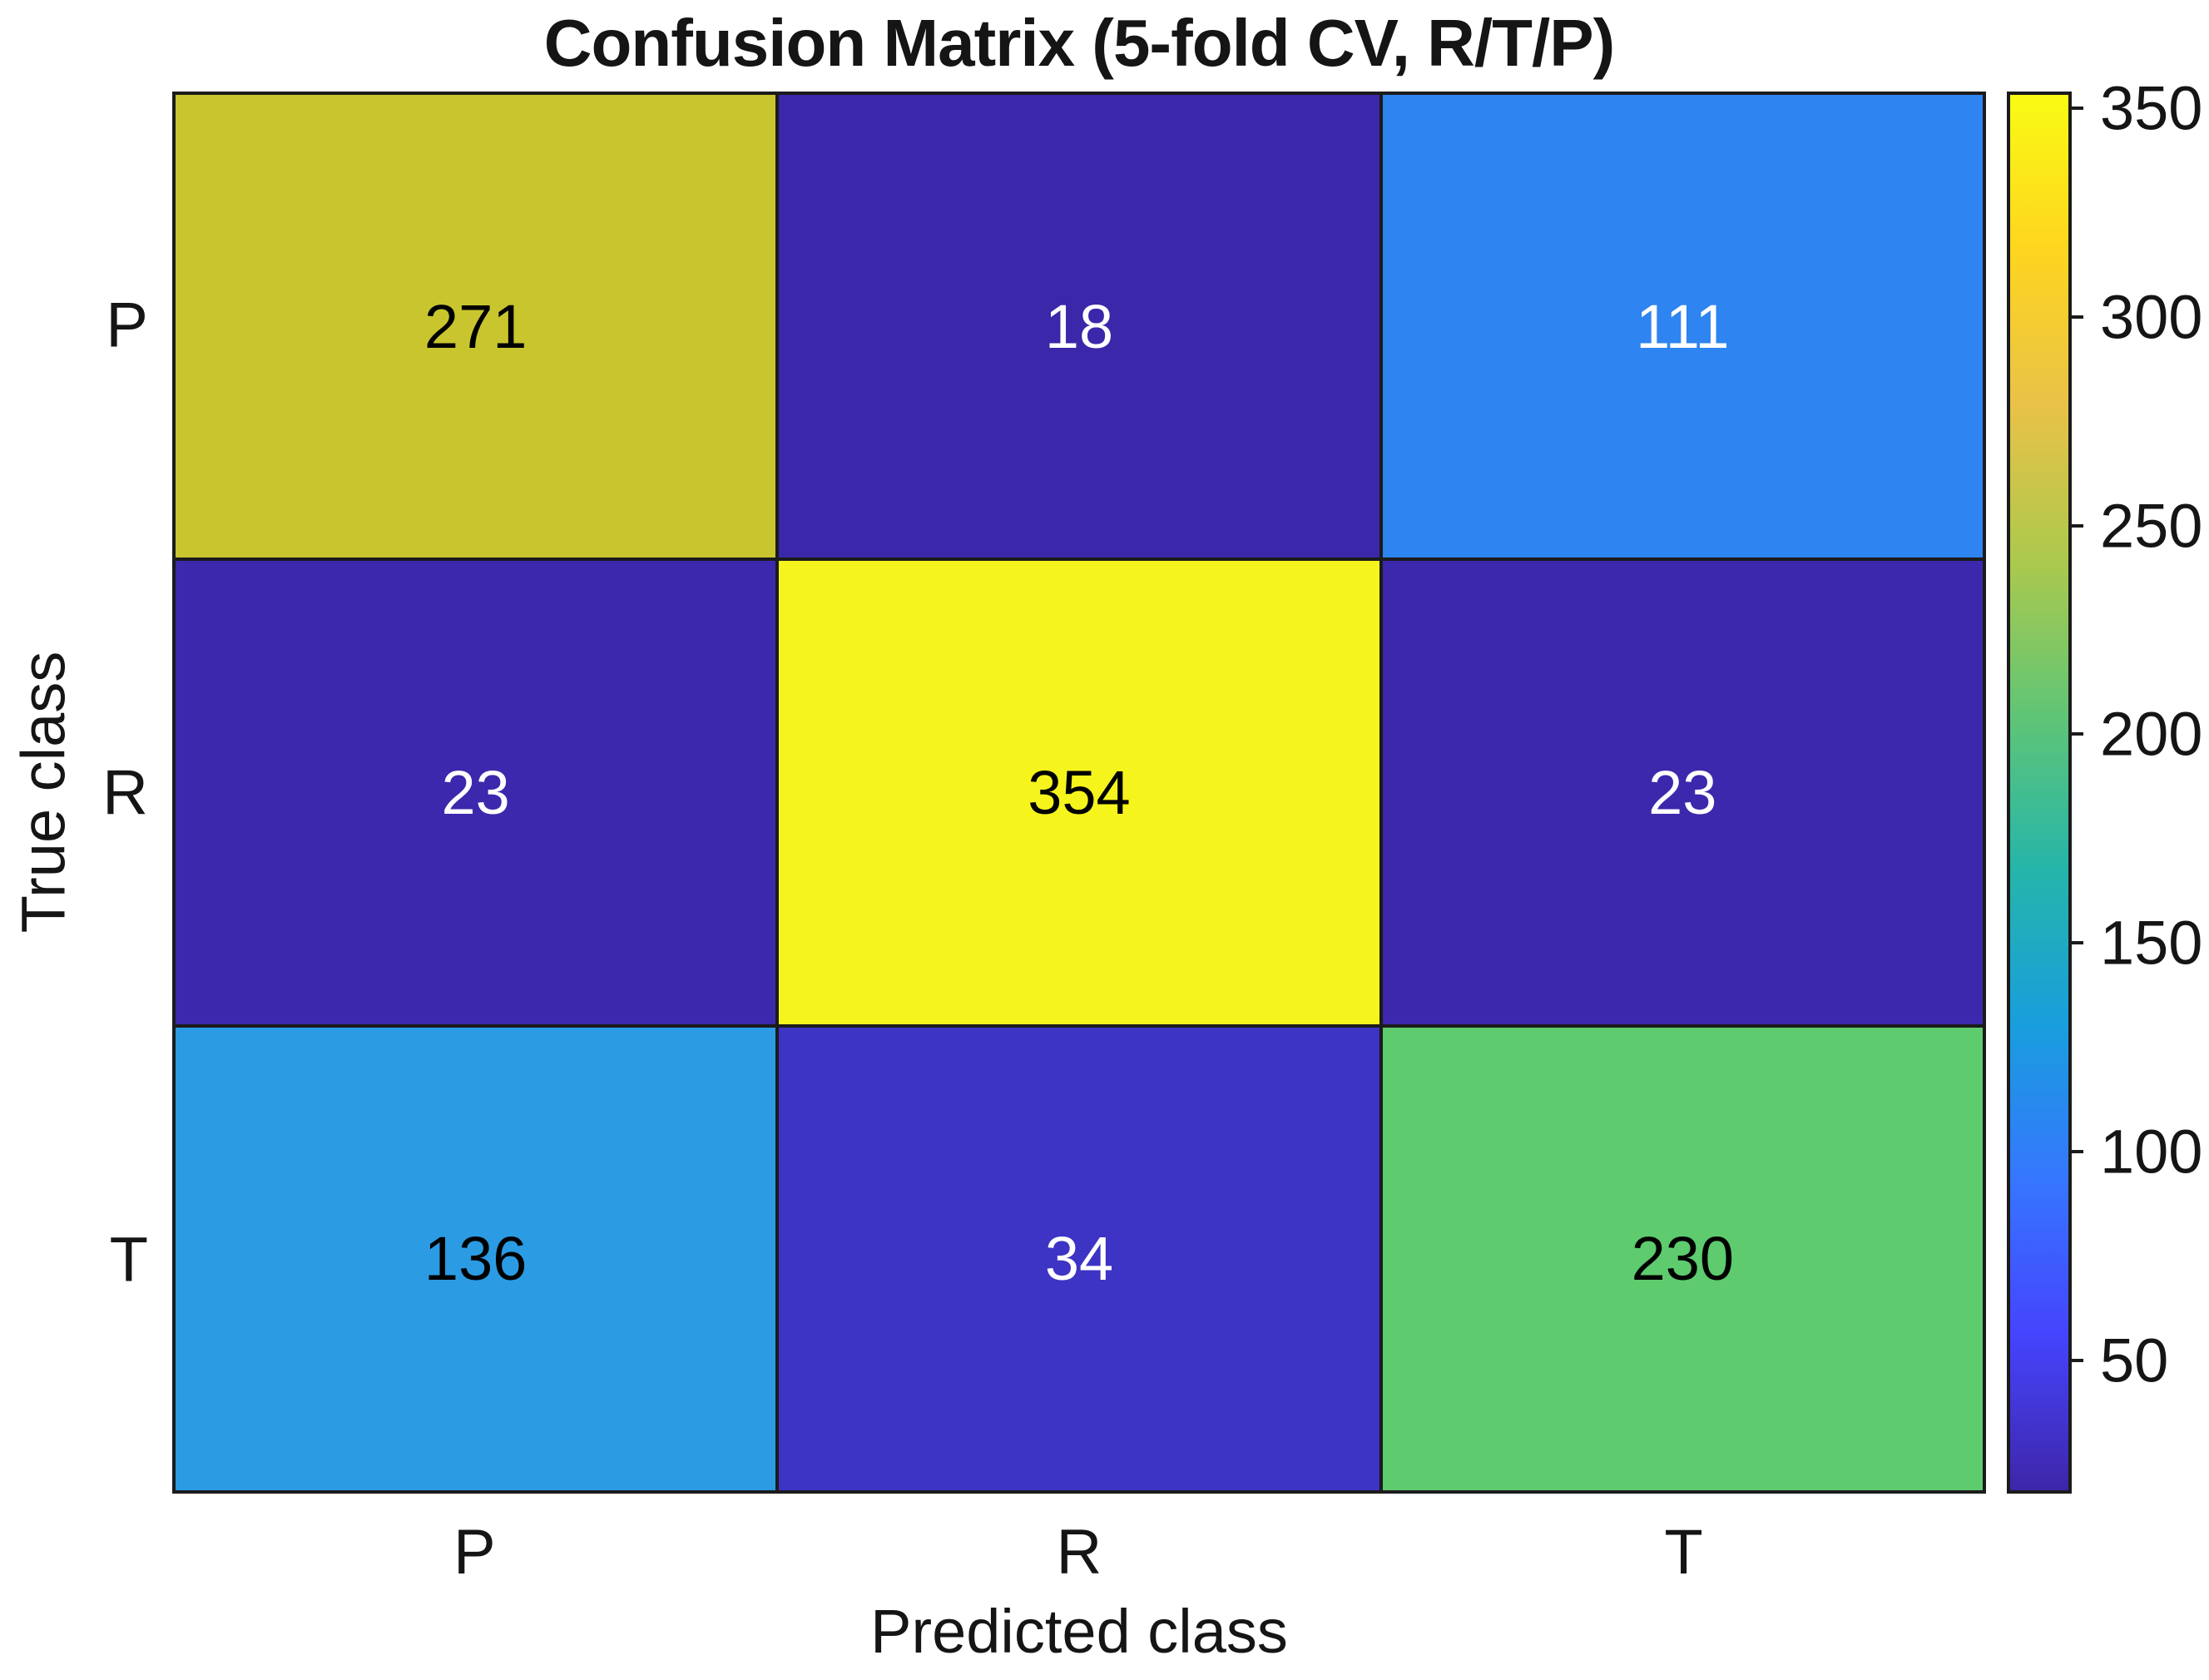  I want to click on chart-title: Confusion Matrix (5-fold CV, R/T/P), so click(1079, 43).